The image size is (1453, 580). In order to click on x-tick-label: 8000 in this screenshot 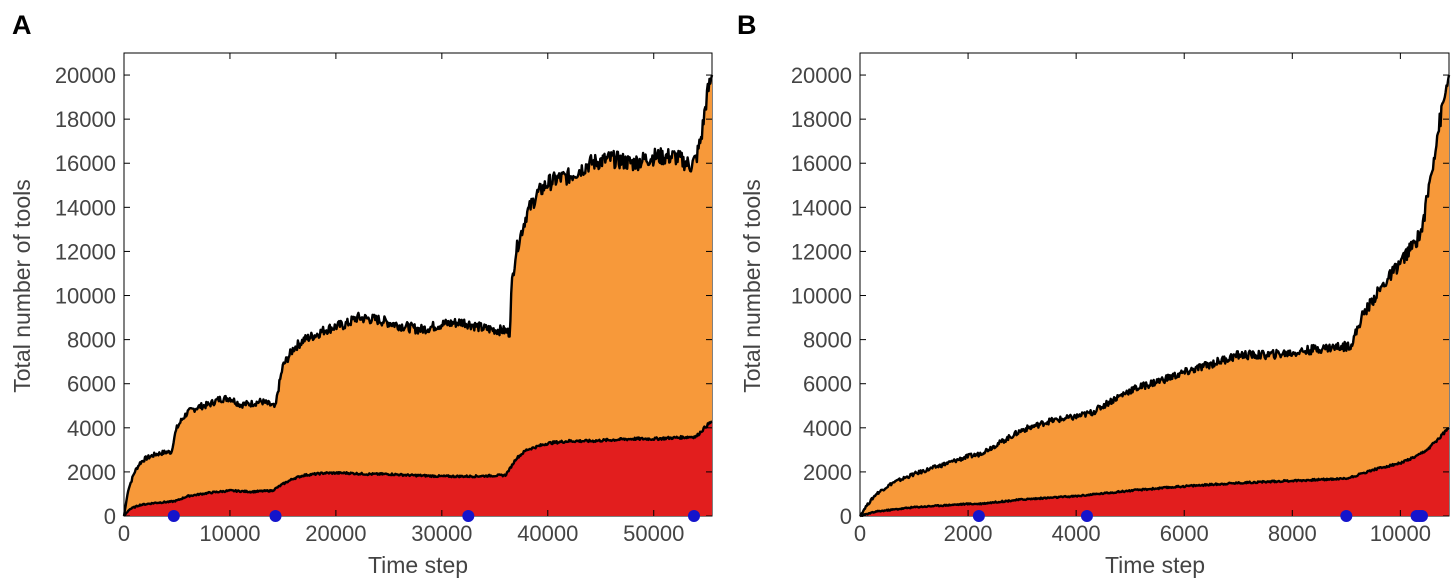, I will do `click(1292, 533)`.